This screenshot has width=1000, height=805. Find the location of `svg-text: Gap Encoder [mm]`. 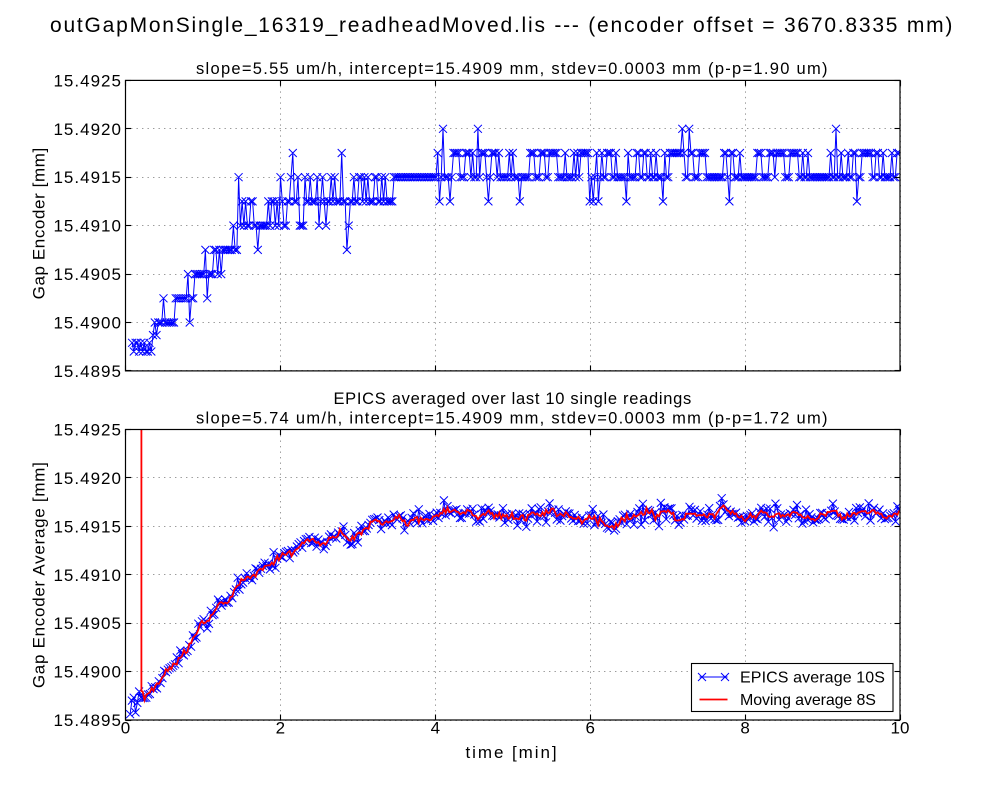

svg-text: Gap Encoder [mm] is located at coordinates (39, 223).